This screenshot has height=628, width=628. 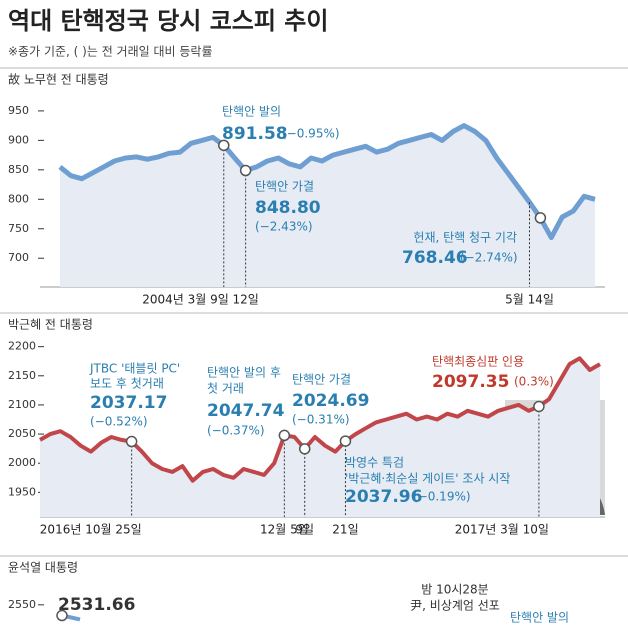 What do you see at coordinates (22, 604) in the screenshot?
I see `y-tick-label: 2550` at bounding box center [22, 604].